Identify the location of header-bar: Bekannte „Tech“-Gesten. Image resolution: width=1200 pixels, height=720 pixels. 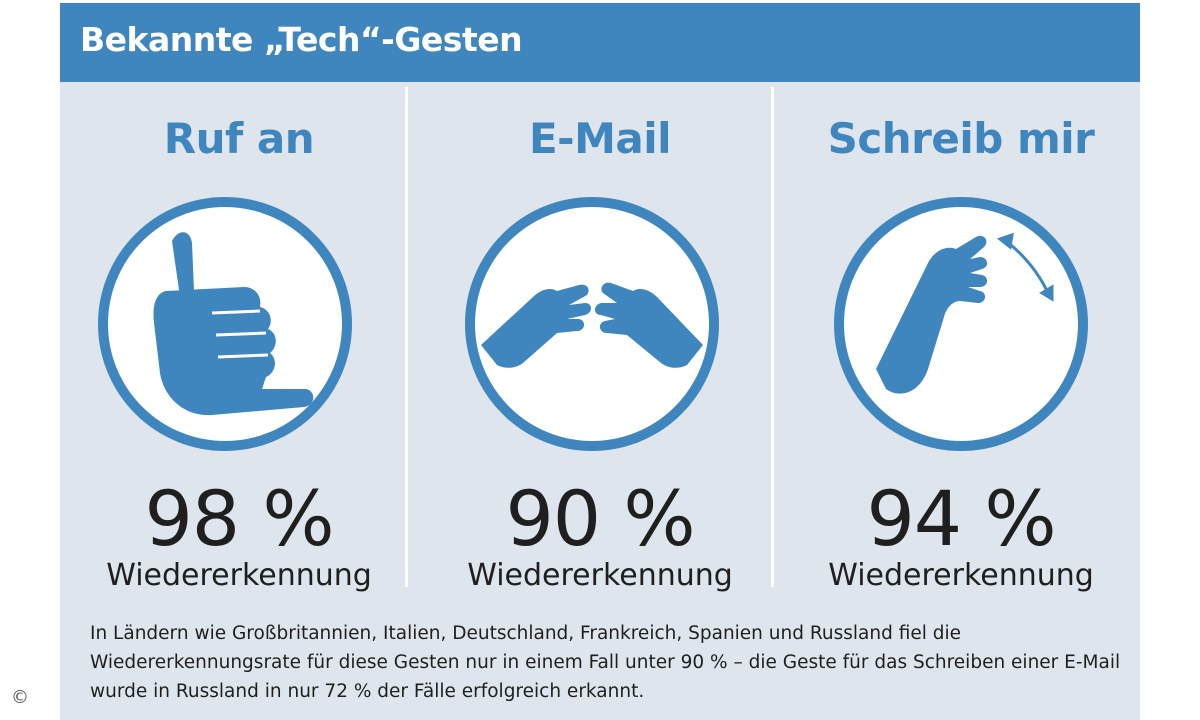
(600, 42).